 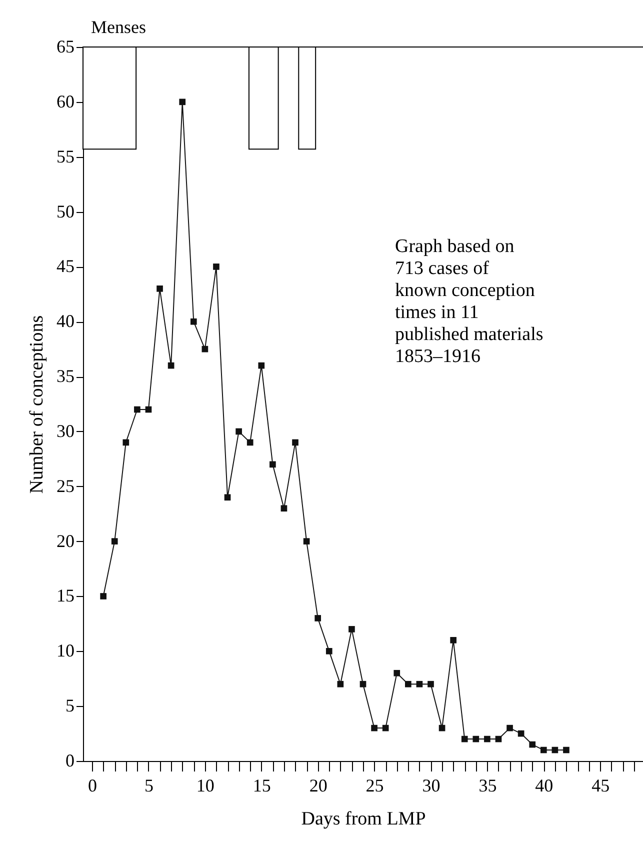 What do you see at coordinates (65, 650) in the screenshot?
I see `y-tick-label: 10` at bounding box center [65, 650].